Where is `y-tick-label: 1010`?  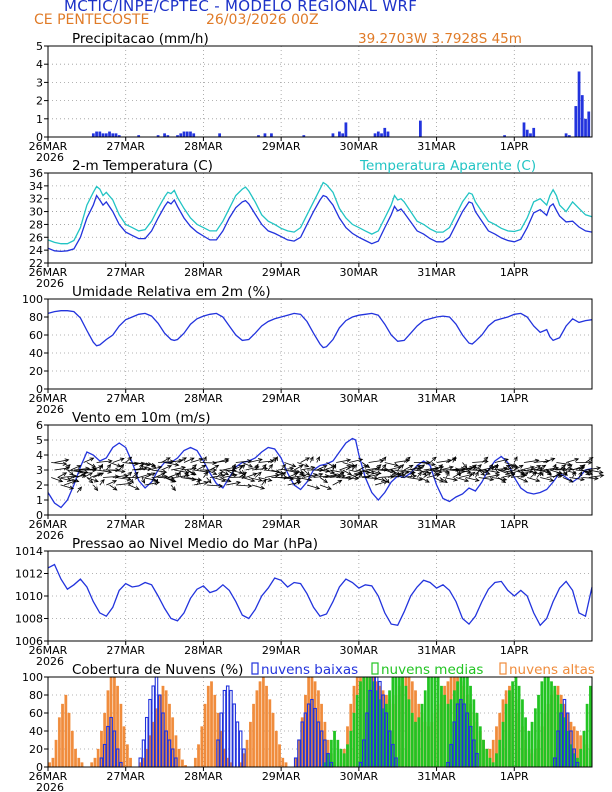
y-tick-label: 1010 is located at coordinates (29, 596).